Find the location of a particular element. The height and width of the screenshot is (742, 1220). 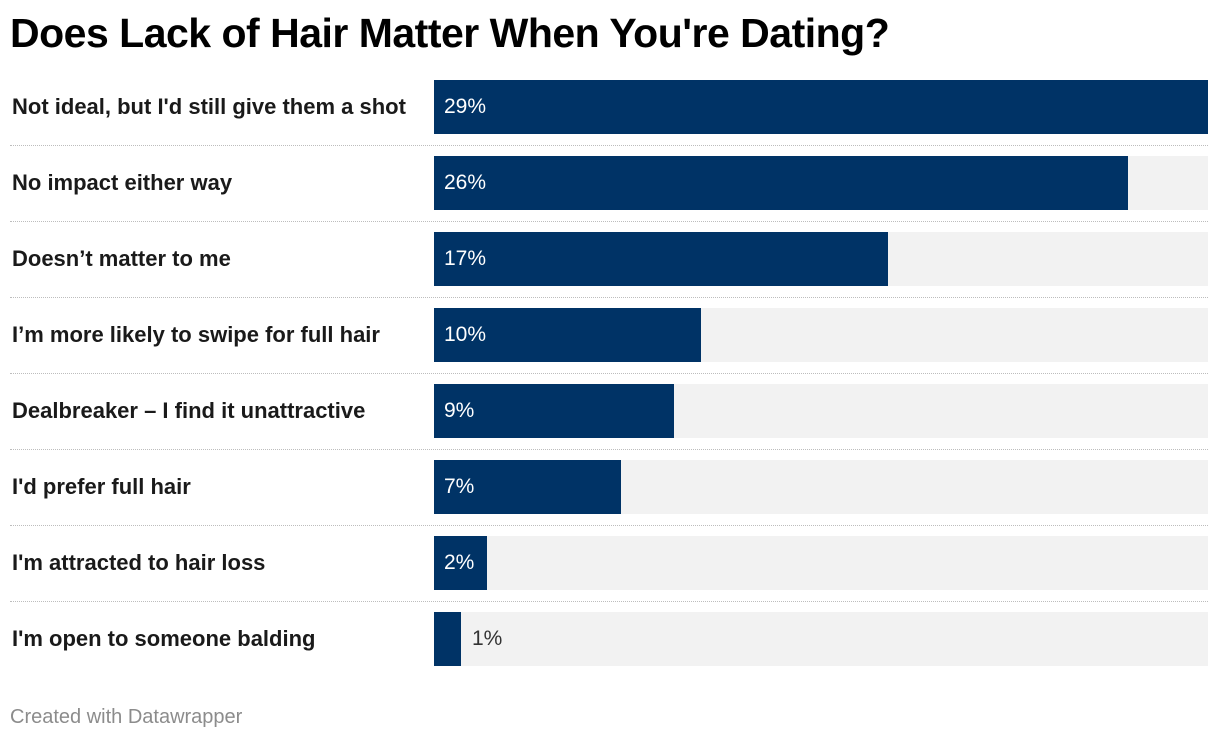

value-label: 1% is located at coordinates (487, 638).